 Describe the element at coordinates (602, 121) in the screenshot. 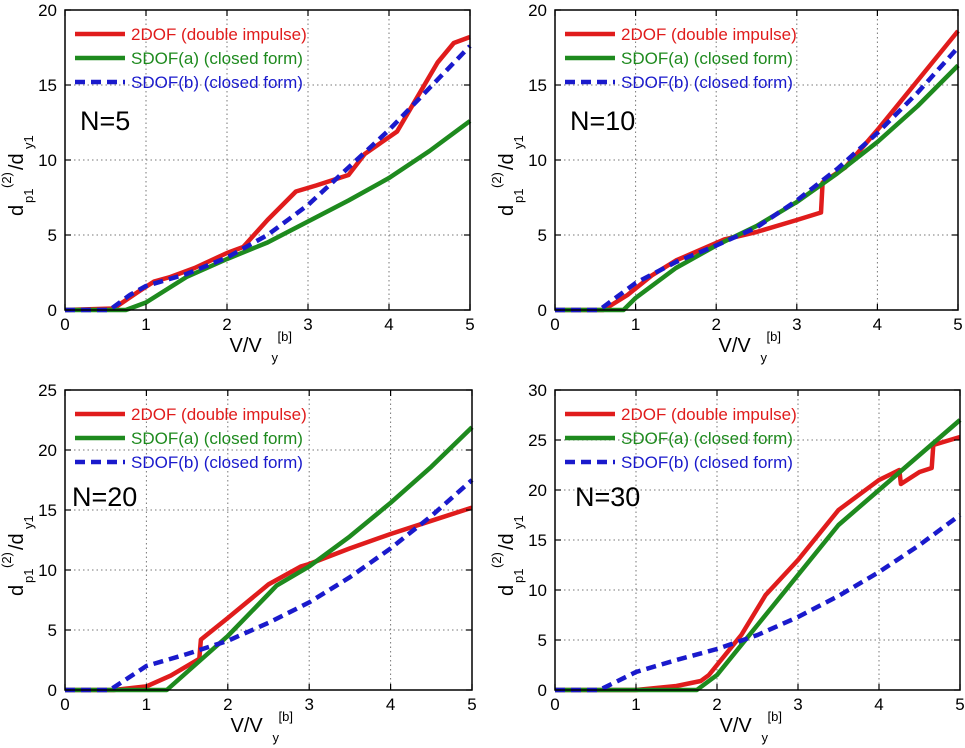

I see `panel-label: N=10` at that location.